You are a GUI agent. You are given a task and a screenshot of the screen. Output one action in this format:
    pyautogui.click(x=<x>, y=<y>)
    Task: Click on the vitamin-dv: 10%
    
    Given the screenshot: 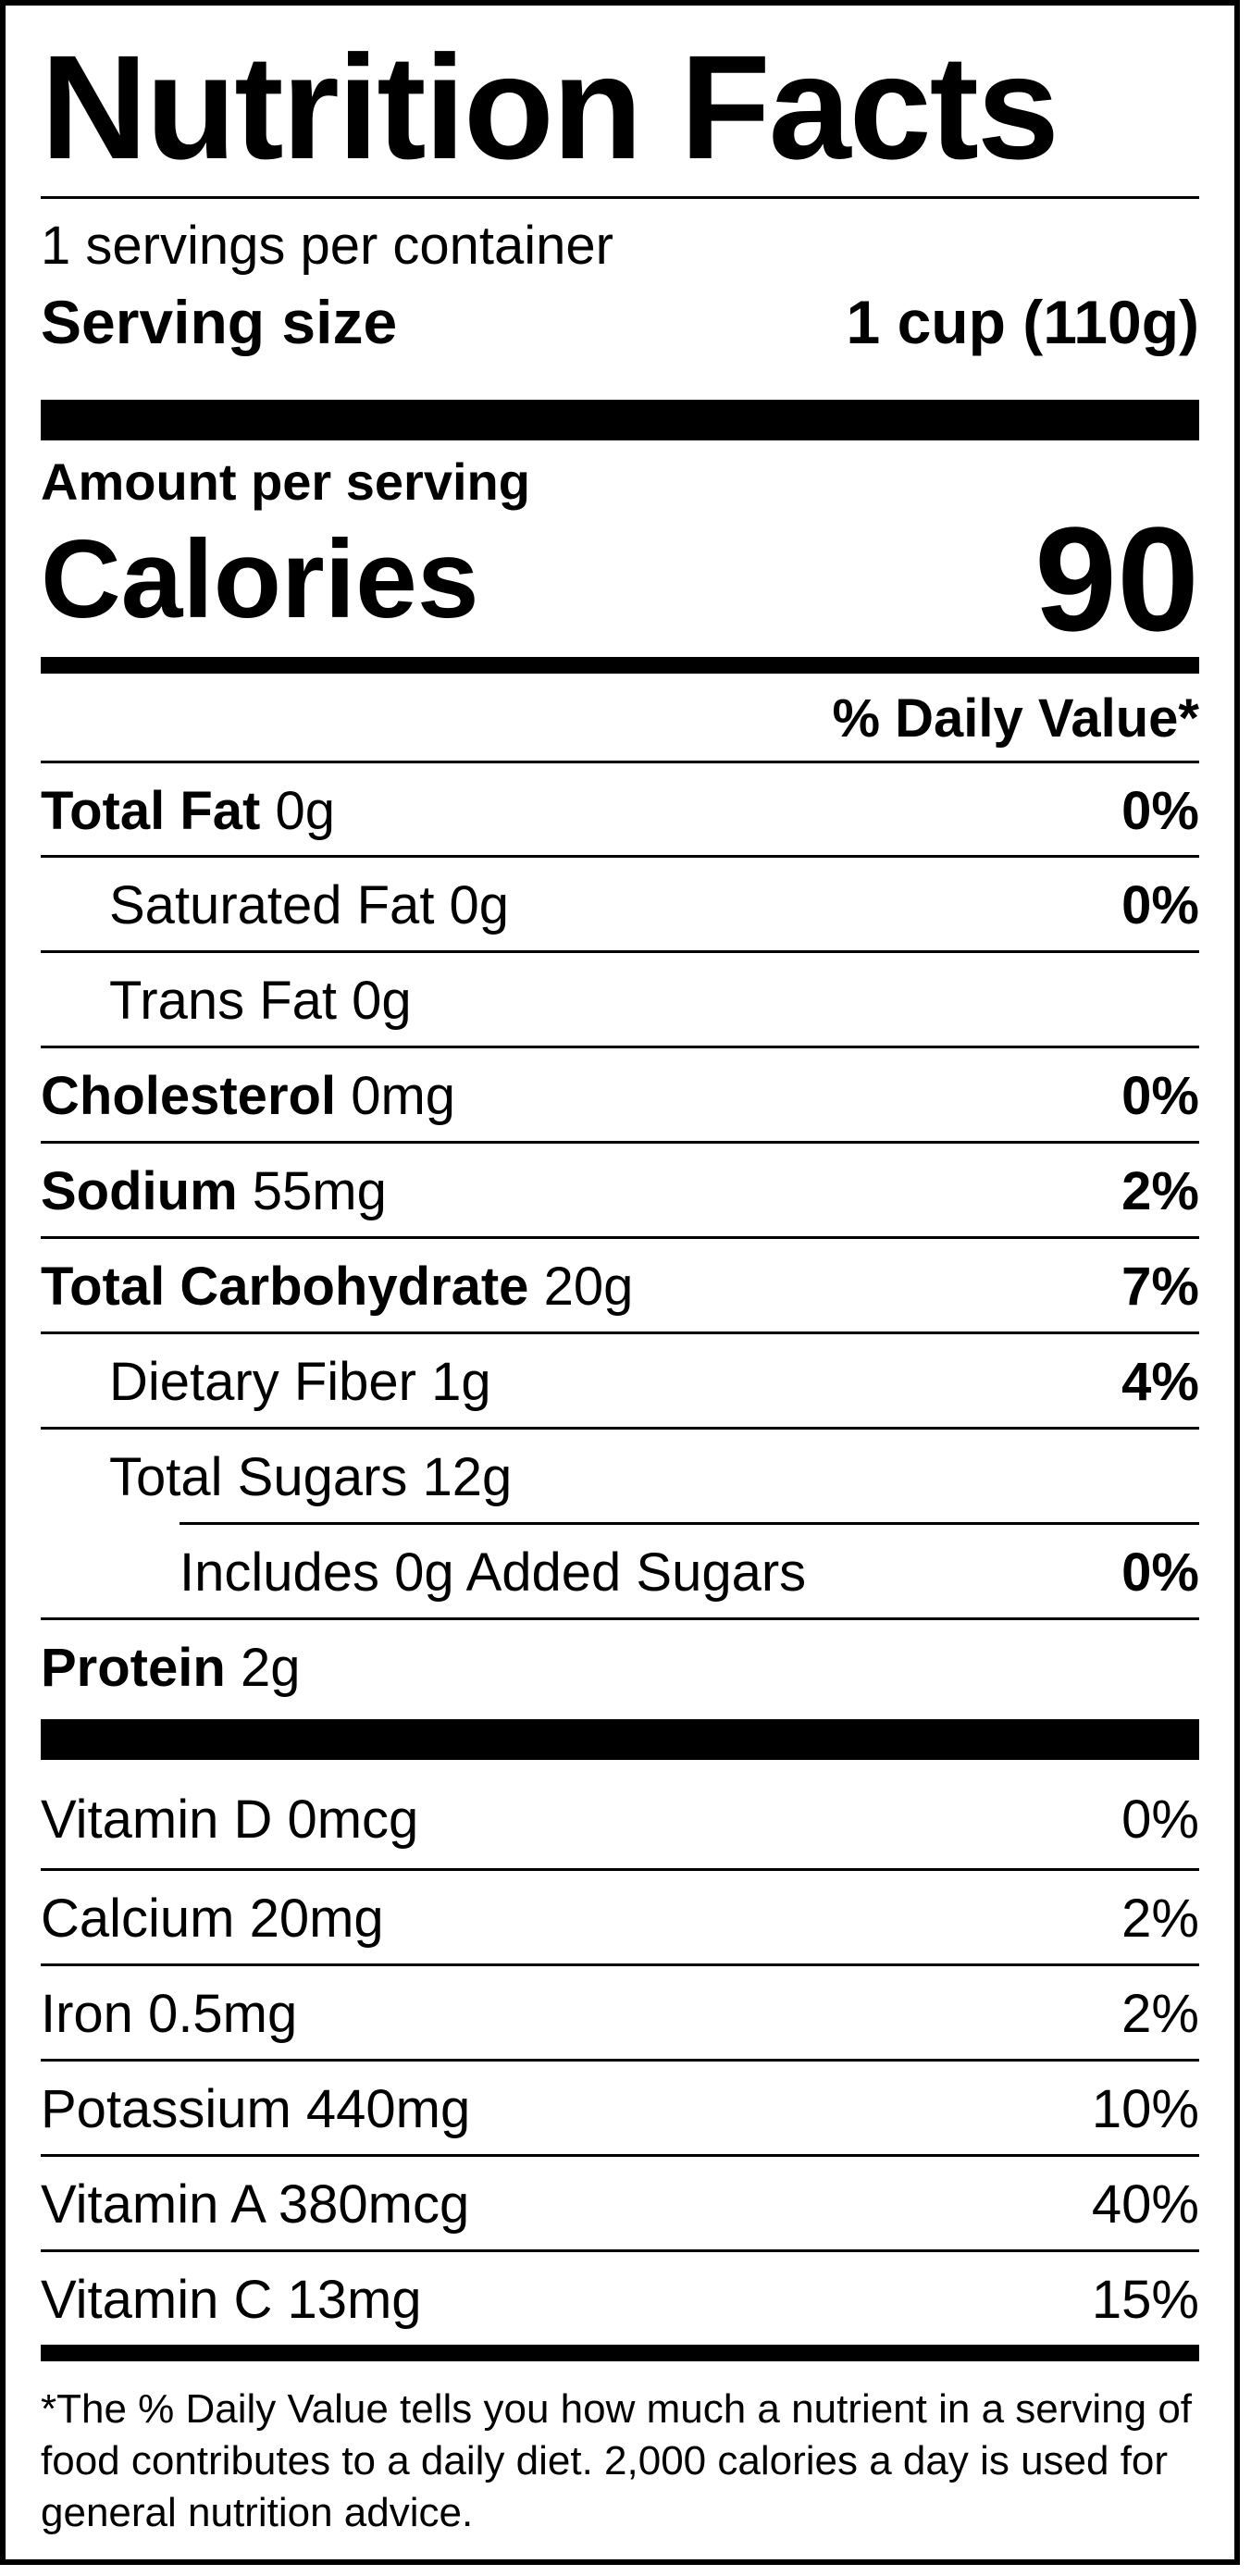 What is the action you would take?
    pyautogui.click(x=1145, y=2109)
    